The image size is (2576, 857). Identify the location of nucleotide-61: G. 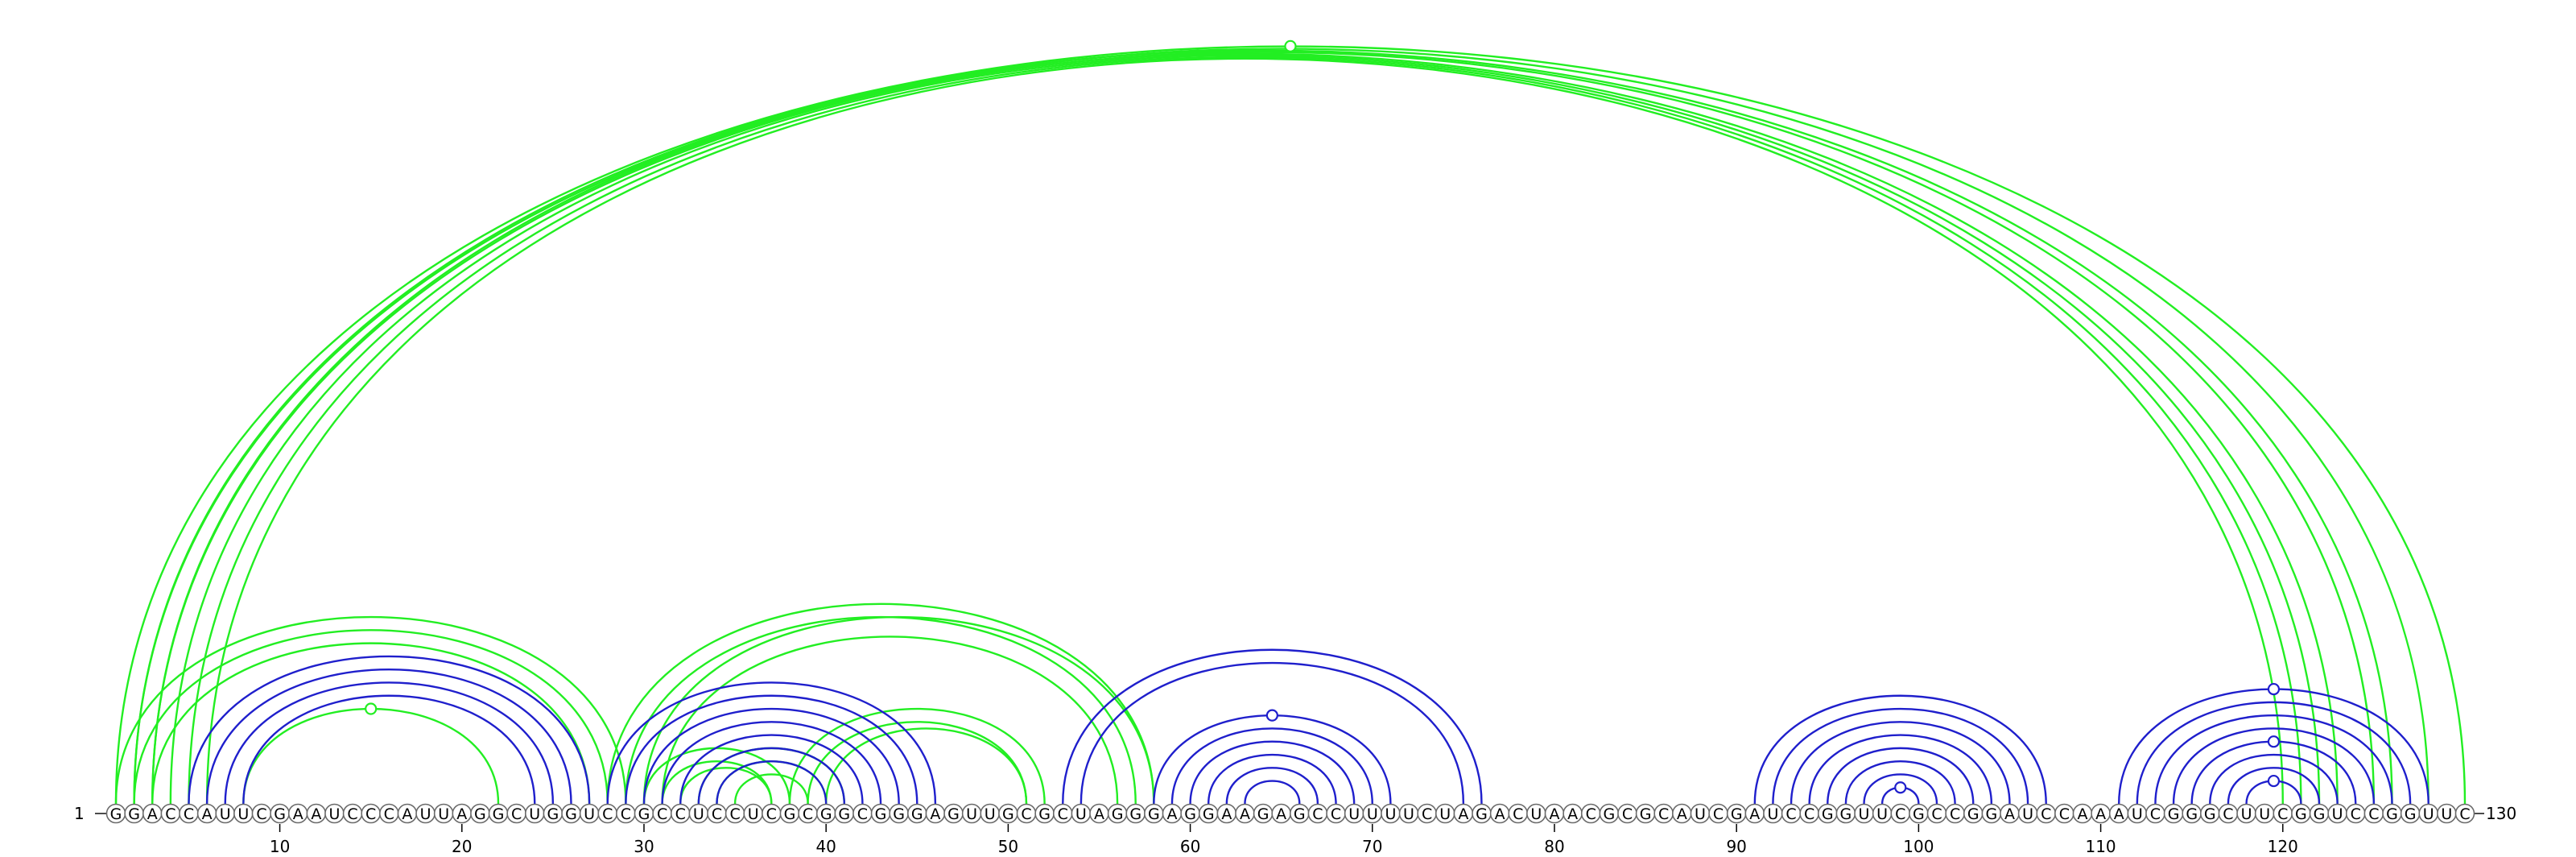
(1208, 813).